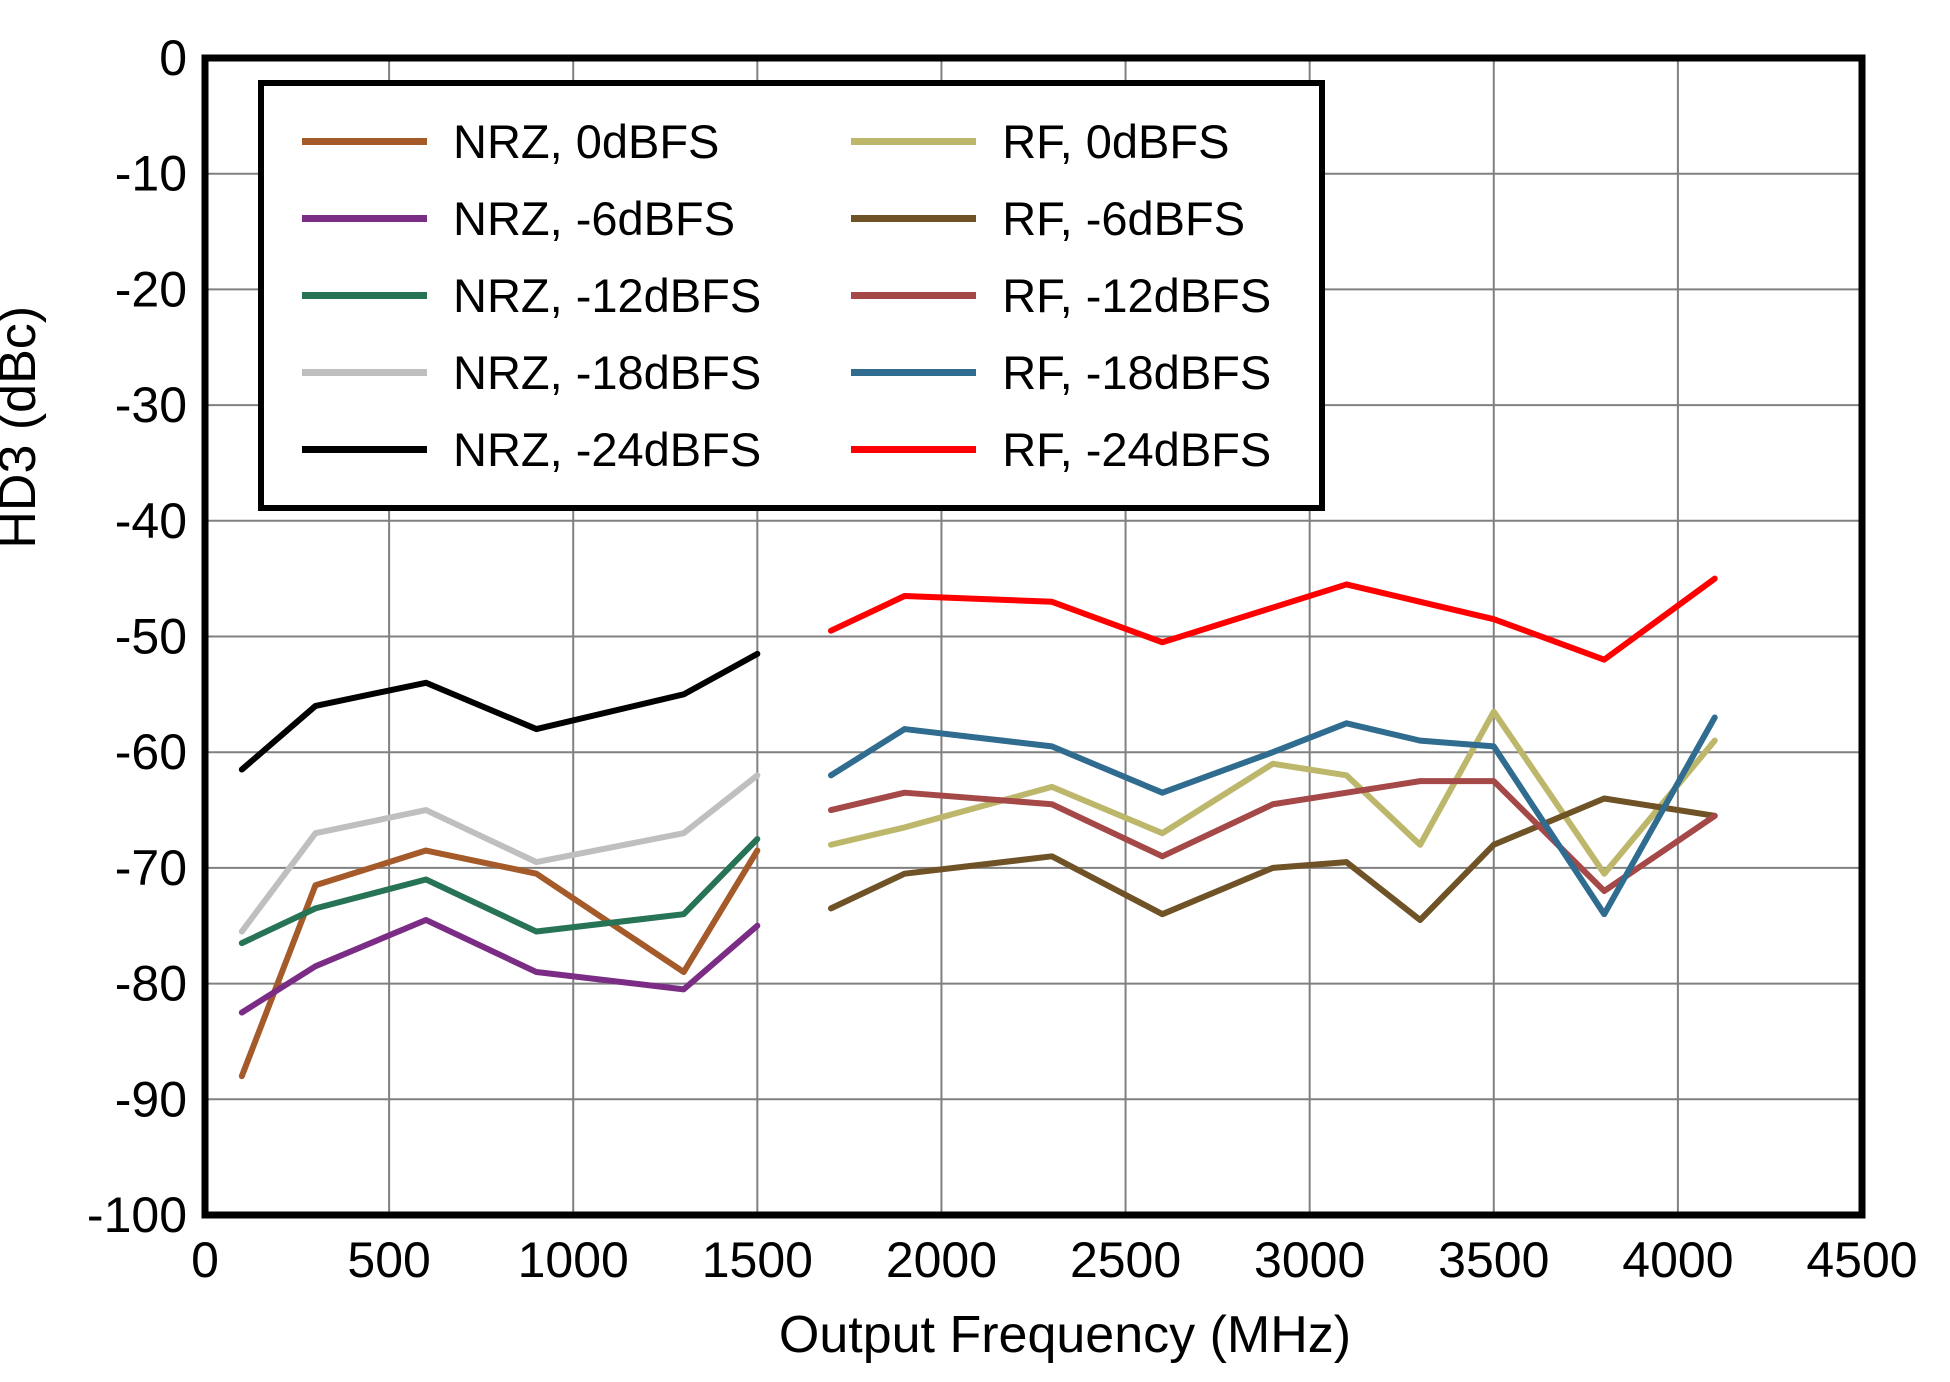 The width and height of the screenshot is (1950, 1382). What do you see at coordinates (151, 289) in the screenshot?
I see `y-tick-label: -20` at bounding box center [151, 289].